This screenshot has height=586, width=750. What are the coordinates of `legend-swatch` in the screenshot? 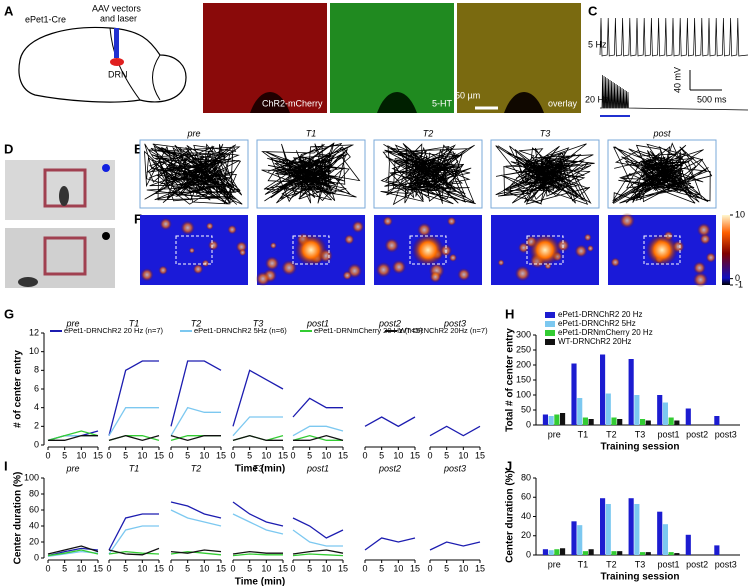 It's located at (550, 342).